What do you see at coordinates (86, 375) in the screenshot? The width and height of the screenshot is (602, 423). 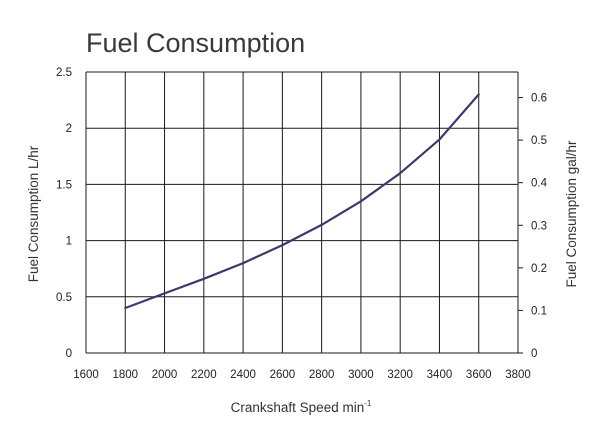 I see `x-tick-label: 1600` at bounding box center [86, 375].